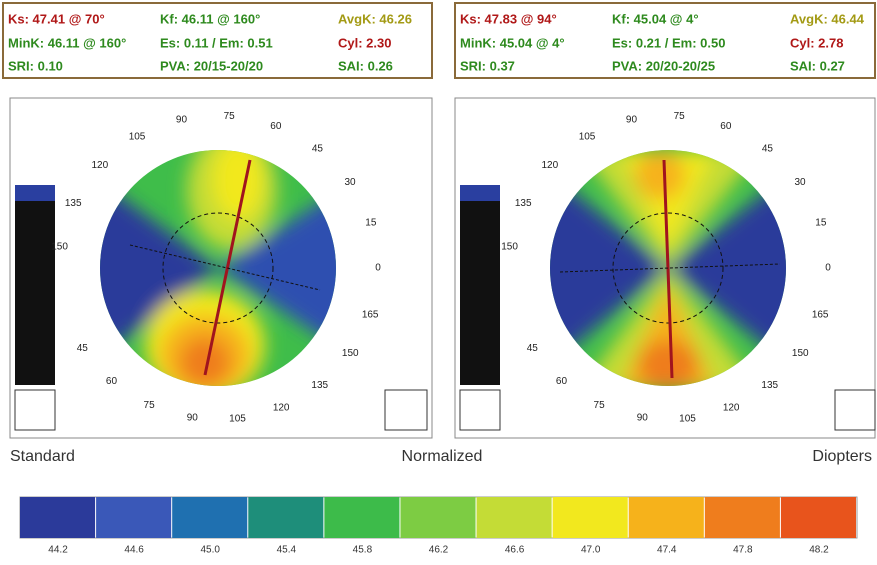 The height and width of the screenshot is (565, 877). Describe the element at coordinates (58, 550) in the screenshot. I see `colorbar-label: 44.2` at that location.